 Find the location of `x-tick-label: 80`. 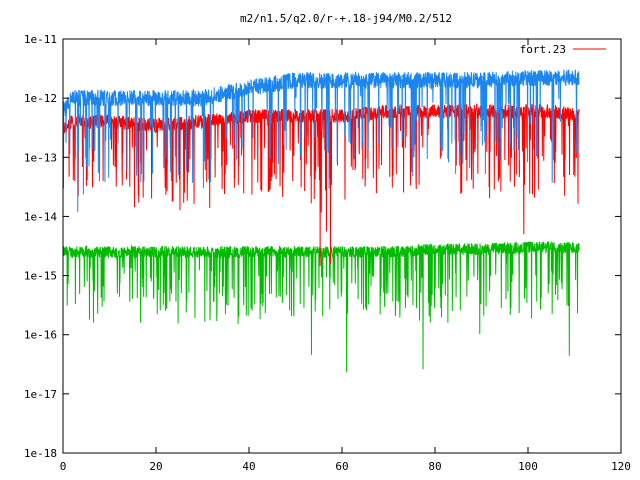

x-tick-label: 80 is located at coordinates (434, 466).